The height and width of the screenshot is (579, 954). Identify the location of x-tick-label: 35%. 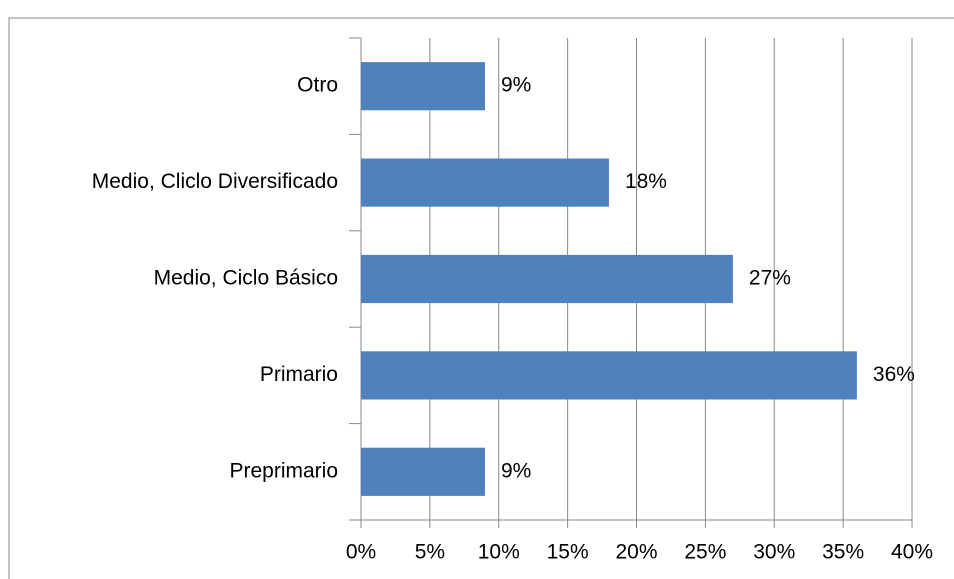
(843, 552).